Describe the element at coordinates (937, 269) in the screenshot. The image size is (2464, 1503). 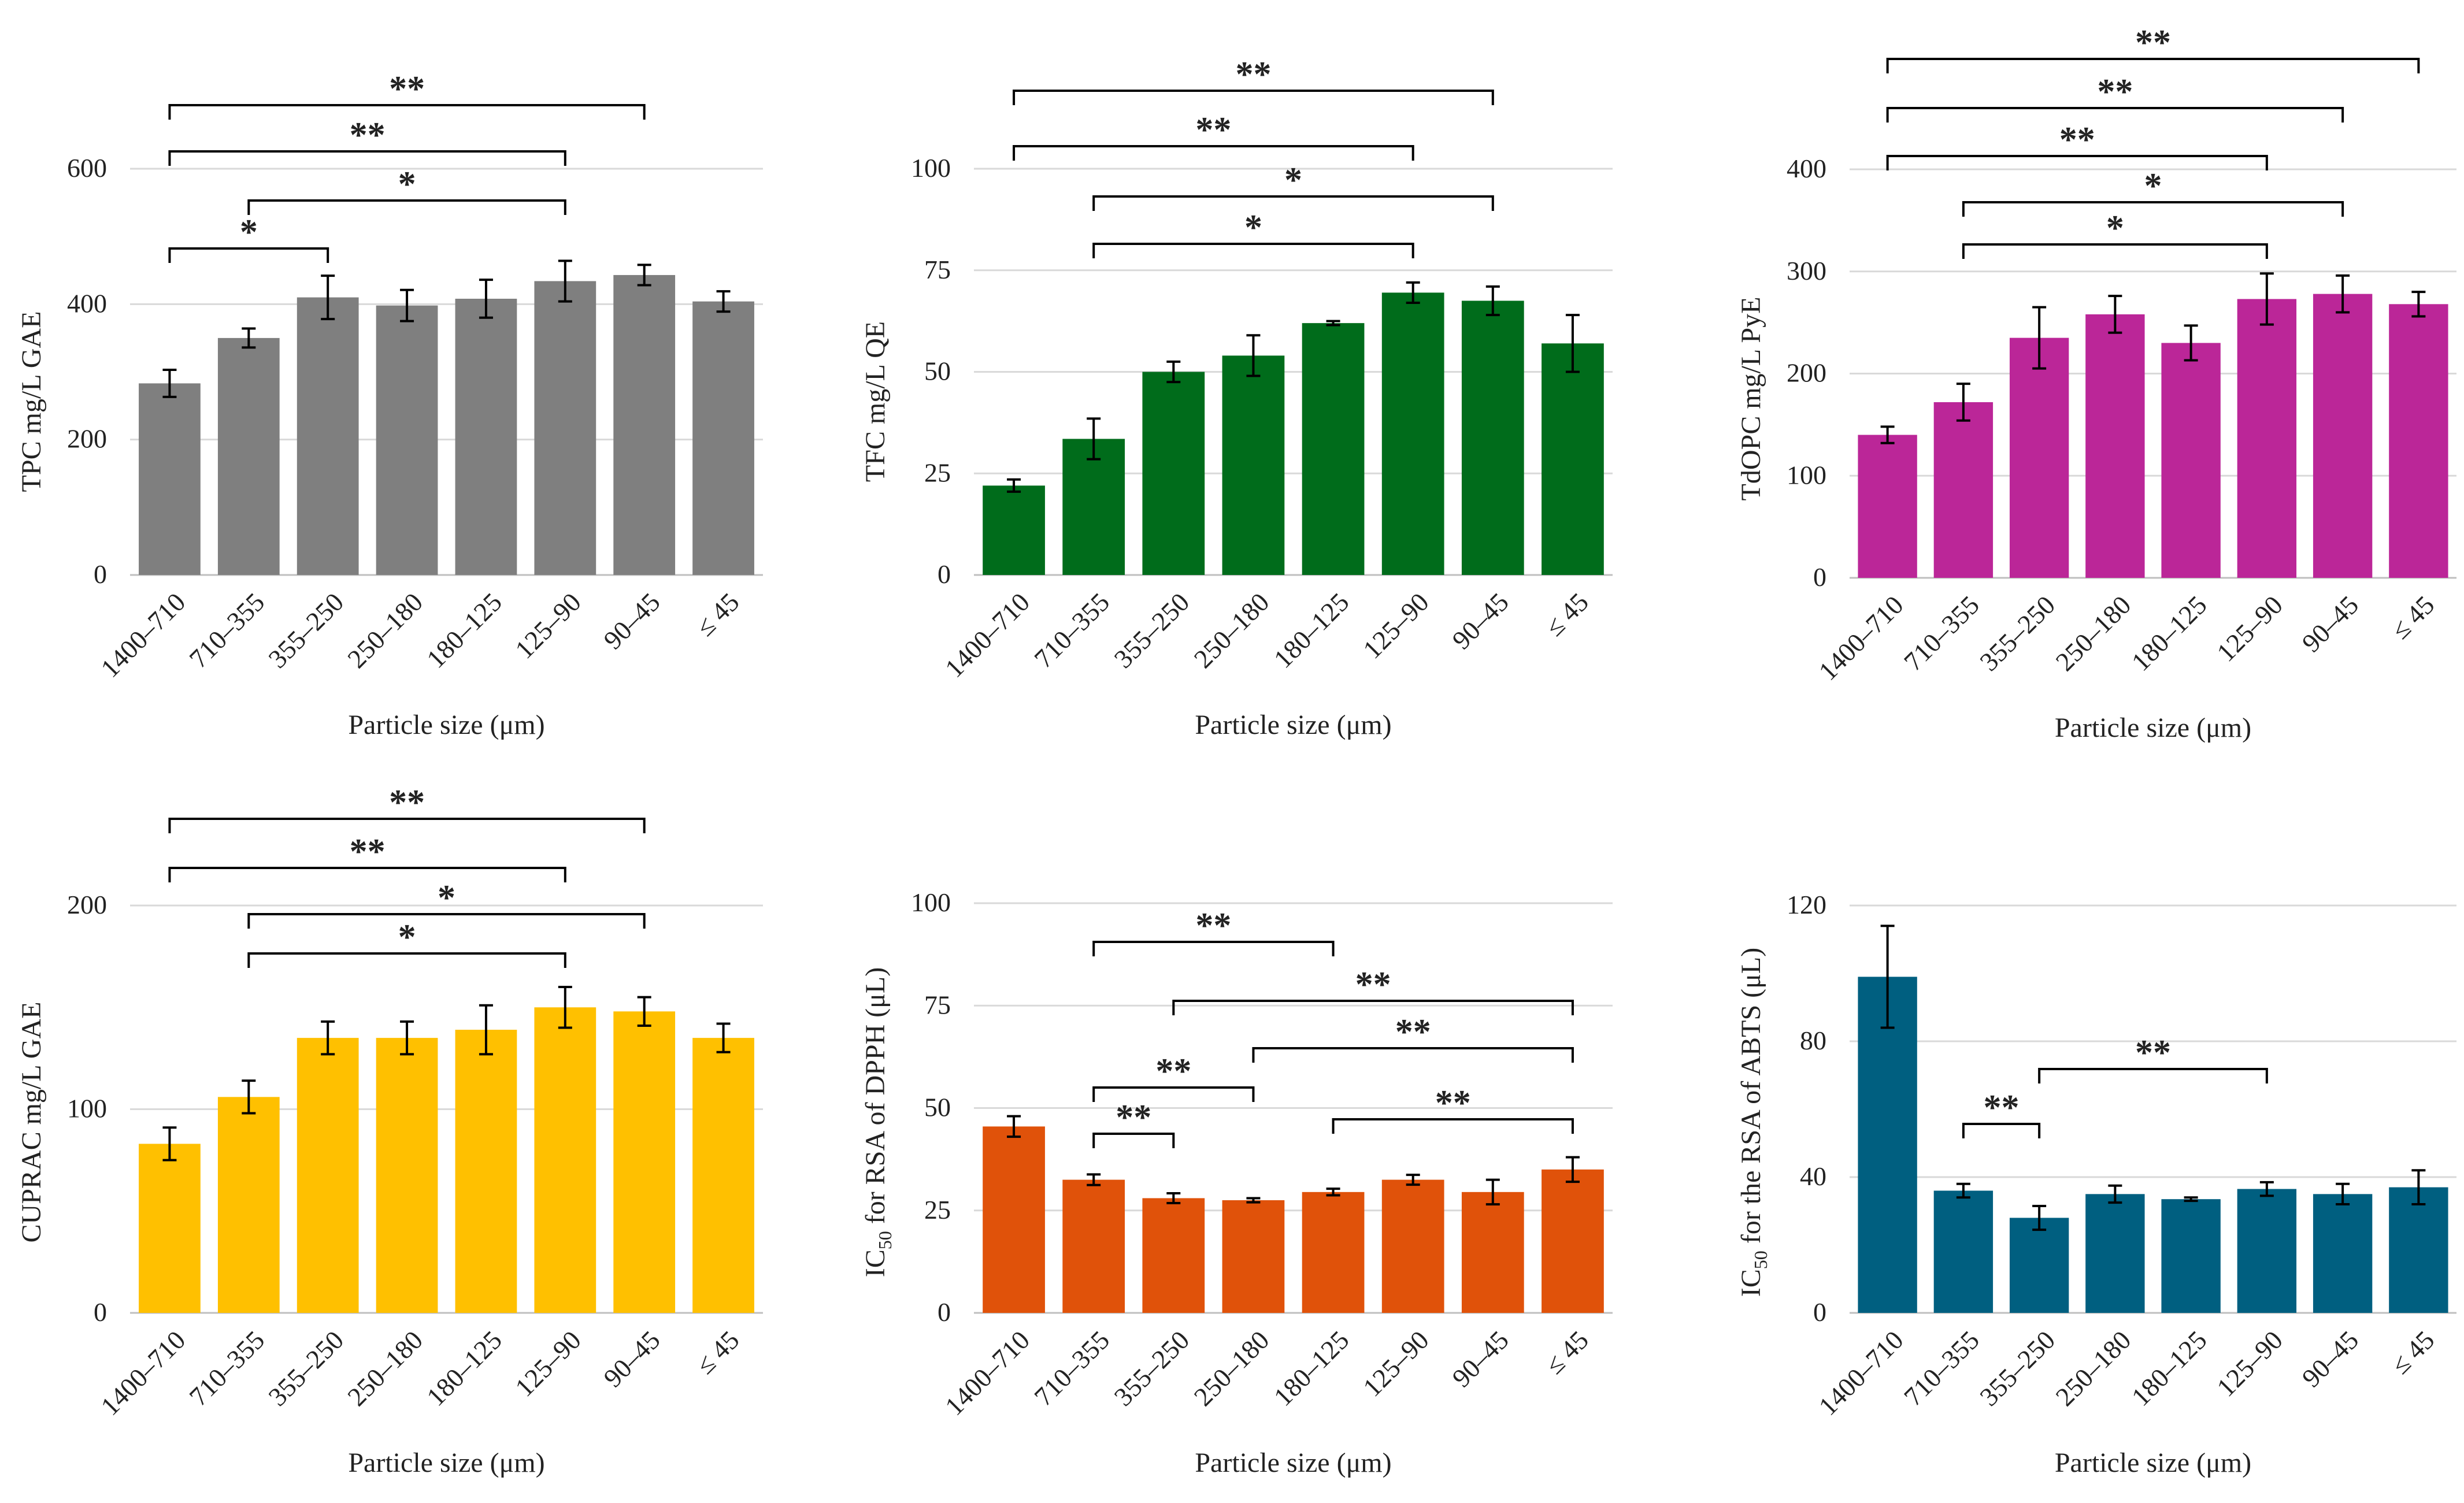
I see `y-tick-label: 75` at that location.